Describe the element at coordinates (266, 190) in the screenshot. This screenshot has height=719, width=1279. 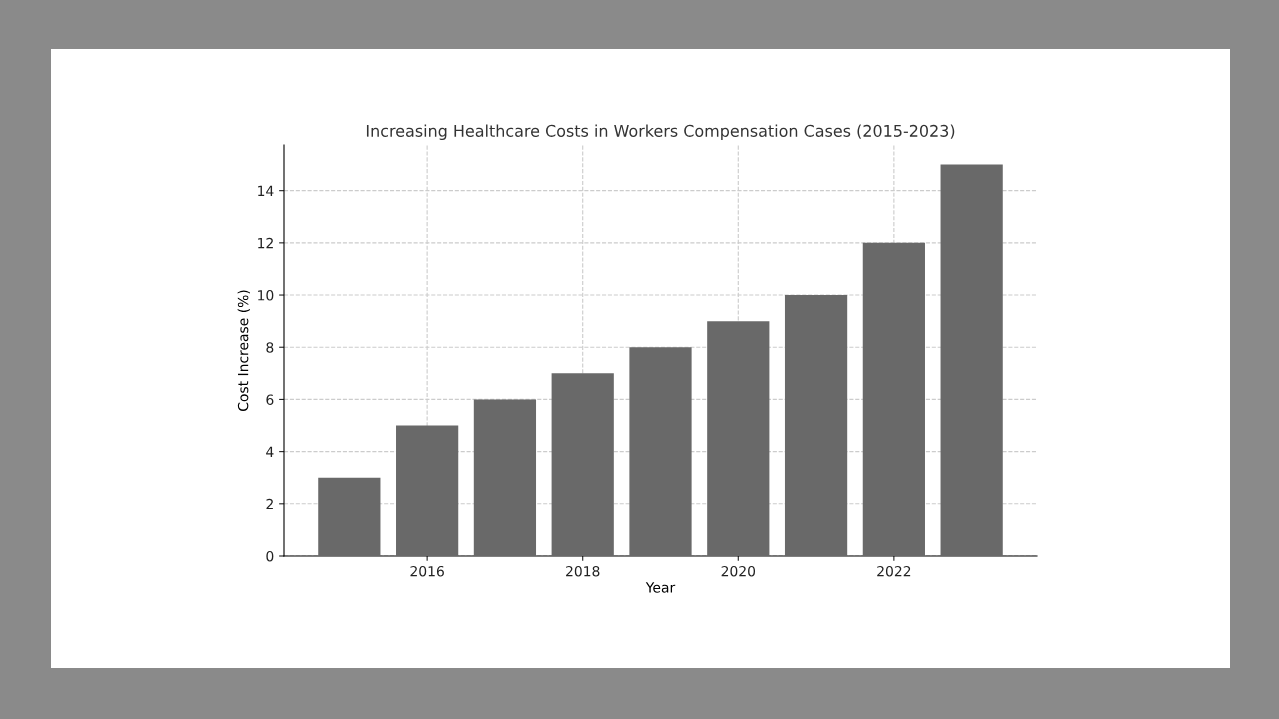
I see `y-tick-label: 14` at that location.